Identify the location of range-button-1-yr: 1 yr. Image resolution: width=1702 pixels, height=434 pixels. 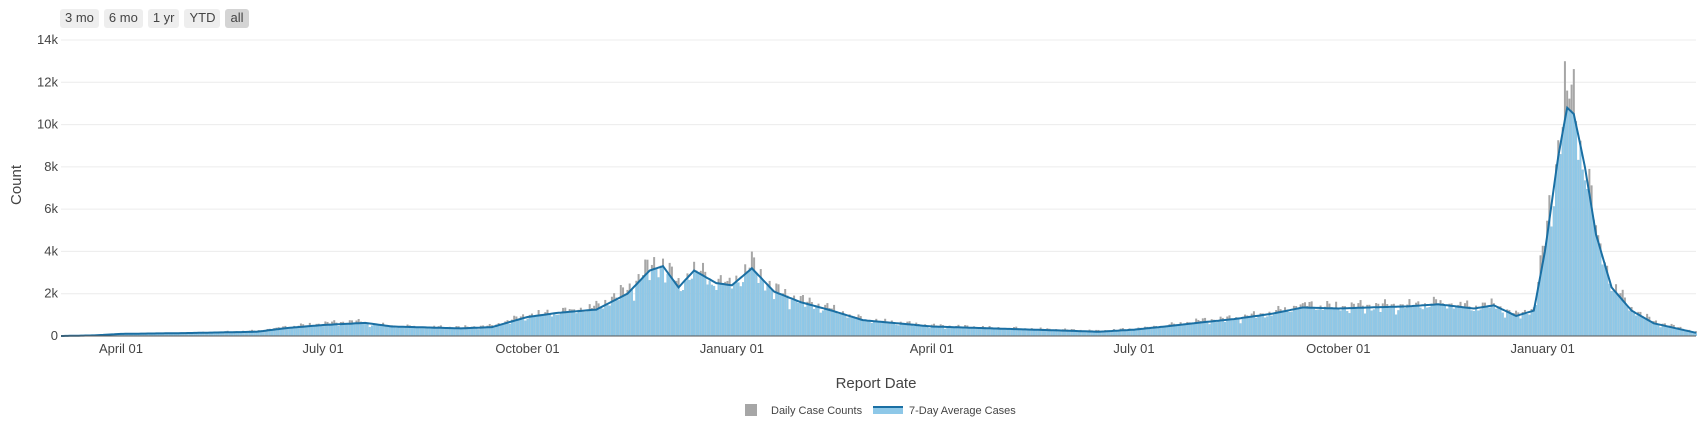
(163, 18).